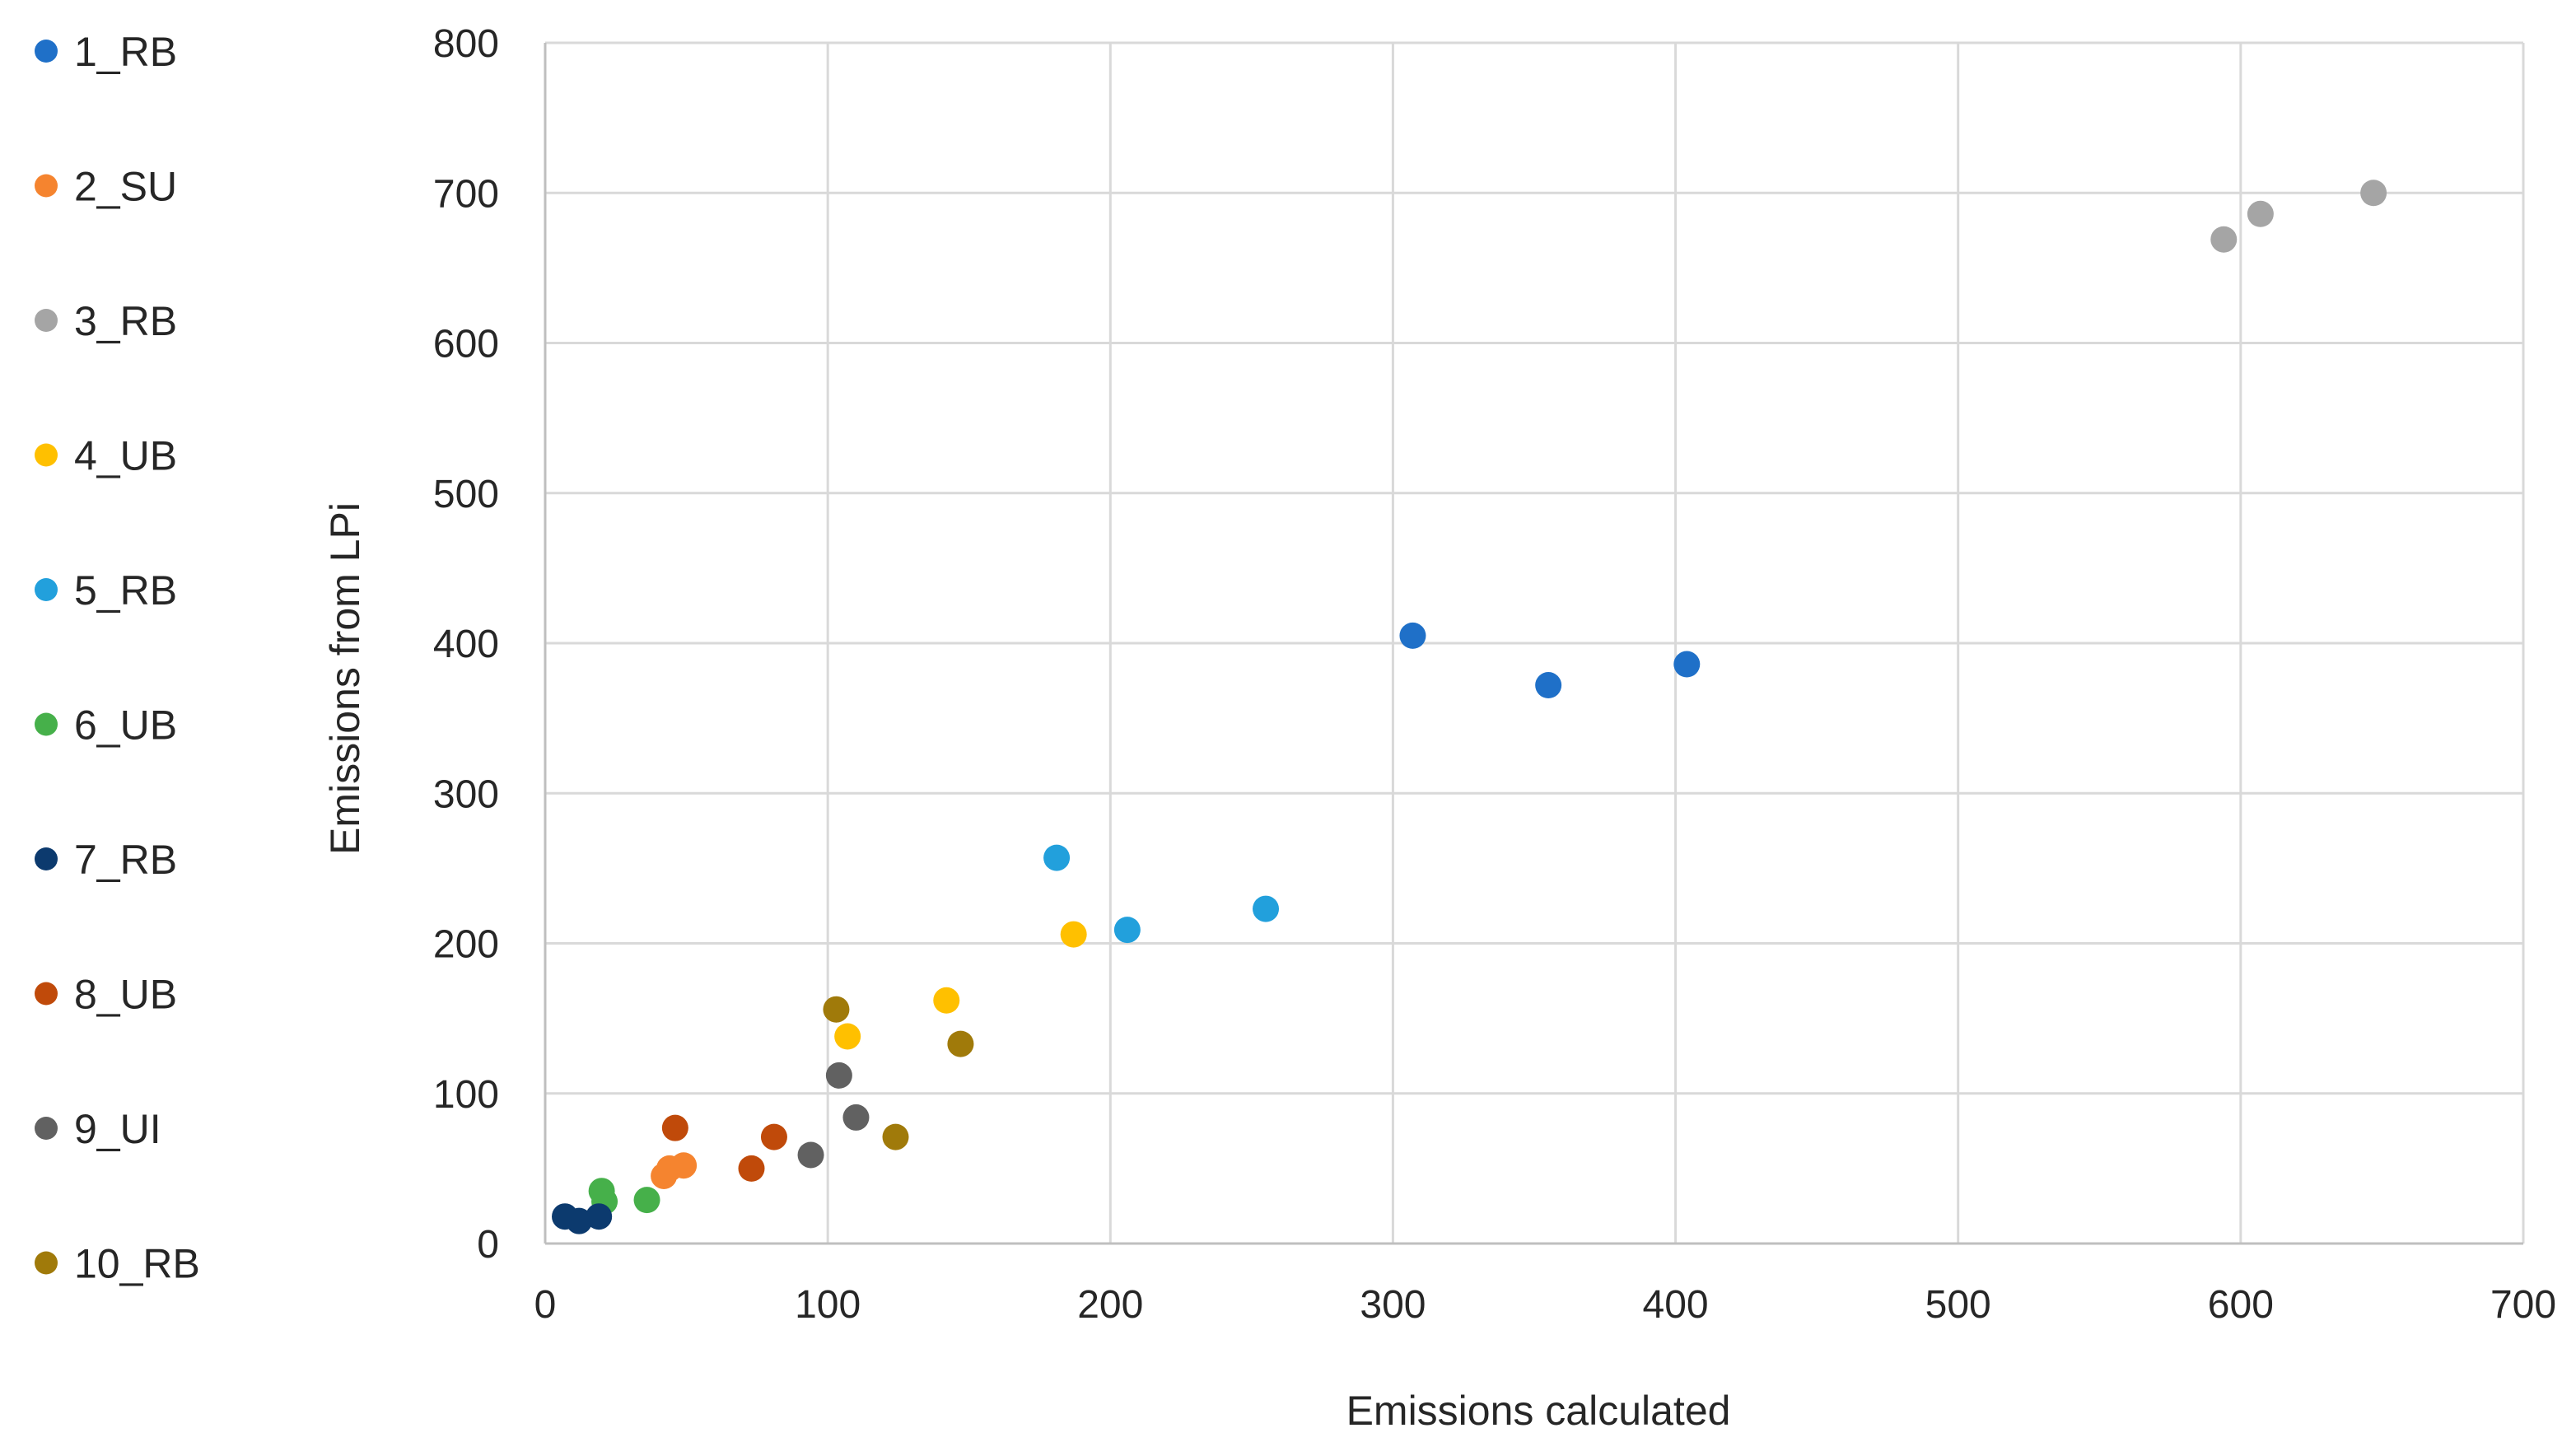 This screenshot has width=2576, height=1456. Describe the element at coordinates (466, 494) in the screenshot. I see `y-tick-label: 500` at that location.